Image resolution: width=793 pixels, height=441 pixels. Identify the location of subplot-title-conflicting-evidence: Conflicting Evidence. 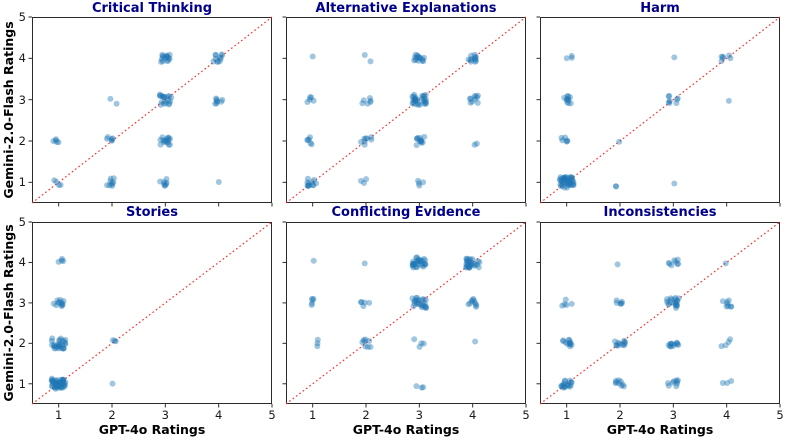
(406, 212).